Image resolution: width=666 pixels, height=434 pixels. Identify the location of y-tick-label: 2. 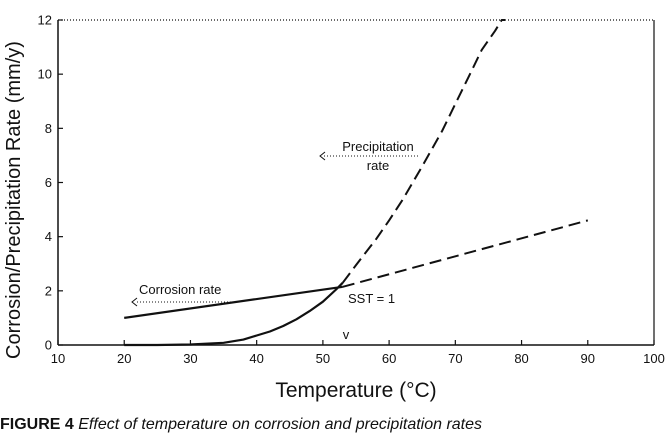
(48, 290).